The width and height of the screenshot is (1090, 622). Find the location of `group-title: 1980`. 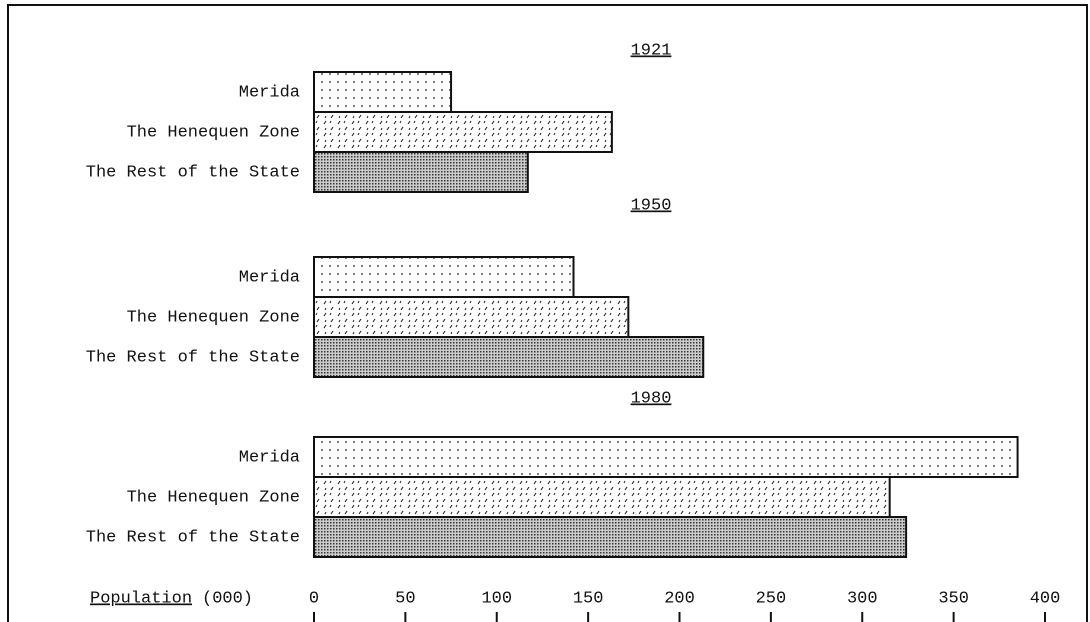

group-title: 1980 is located at coordinates (651, 398).